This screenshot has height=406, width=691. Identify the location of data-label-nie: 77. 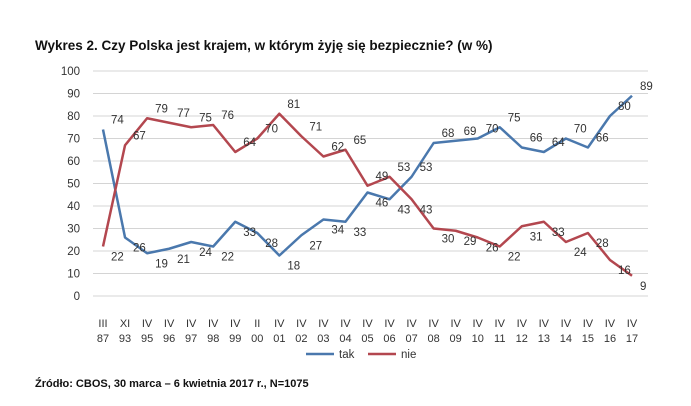
(183, 114).